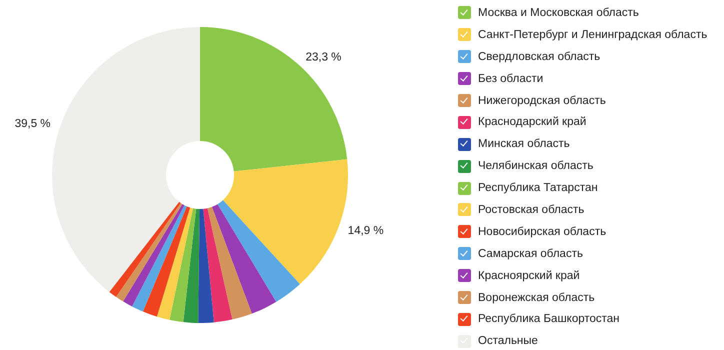 Image resolution: width=724 pixels, height=350 pixels. Describe the element at coordinates (542, 232) in the screenshot. I see `legend-label: Новосибирская область` at that location.